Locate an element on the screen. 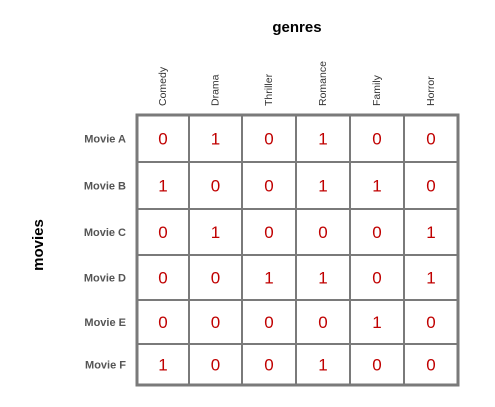 This screenshot has width=495, height=407. column-header-family: Family is located at coordinates (377, 90).